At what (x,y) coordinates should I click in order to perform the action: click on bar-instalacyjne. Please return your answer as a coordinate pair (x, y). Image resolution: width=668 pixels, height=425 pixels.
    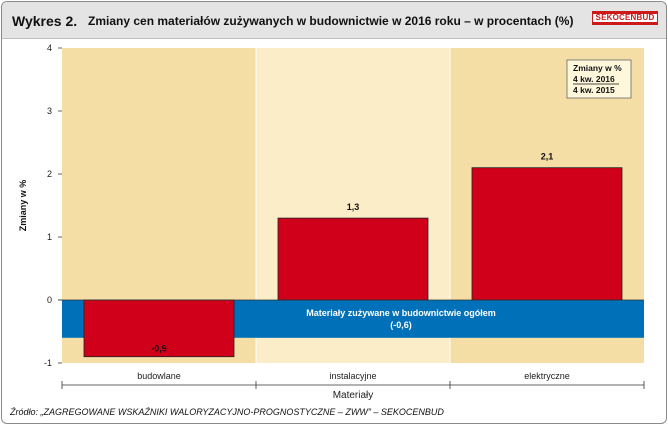
    Looking at the image, I should click on (353, 259).